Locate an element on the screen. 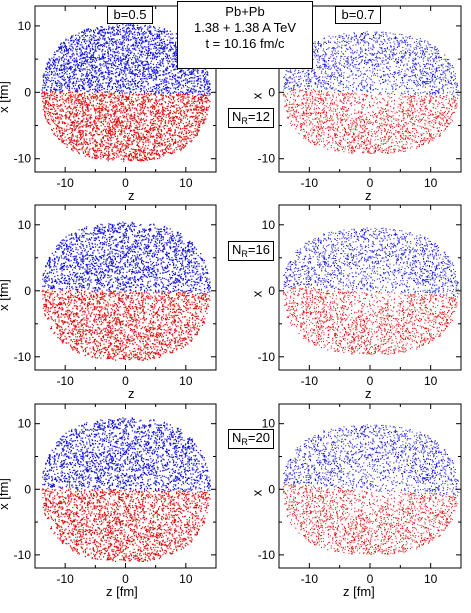  column-label-b05: b=0.5 is located at coordinates (130, 15).